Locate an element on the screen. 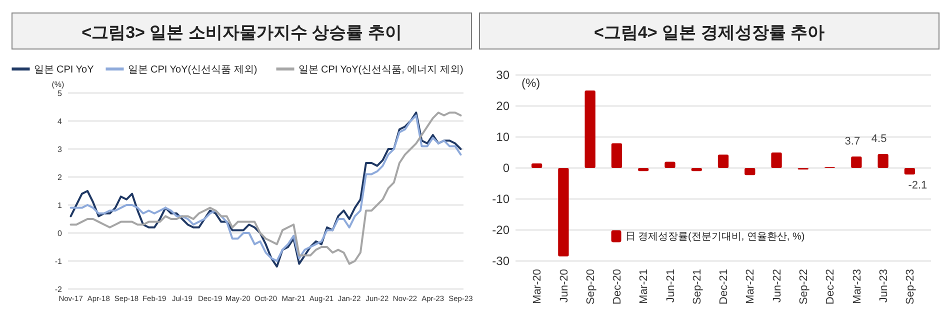 Image resolution: width=951 pixels, height=312 pixels. chart-title: <그림3> 일본 소비자물가지수 상승률 추이 is located at coordinates (242, 32).